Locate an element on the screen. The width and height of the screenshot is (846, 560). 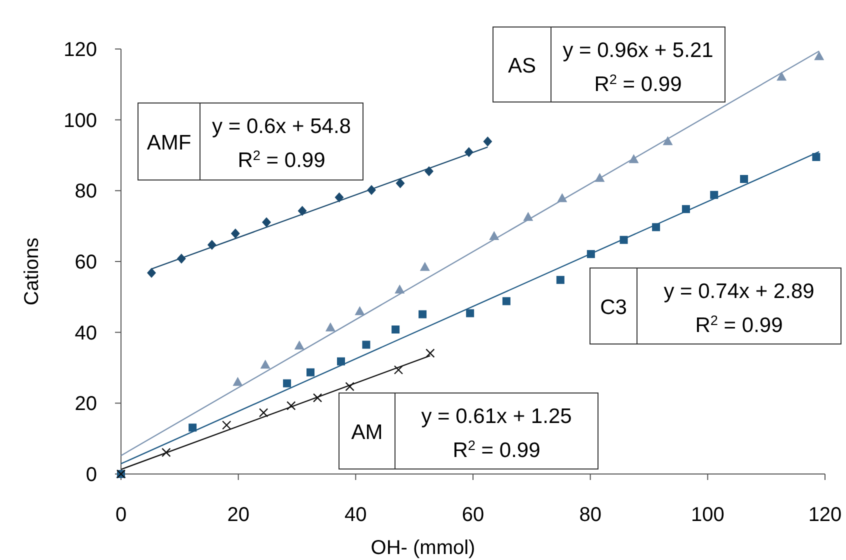
x-tick-label: 120 is located at coordinates (825, 515).